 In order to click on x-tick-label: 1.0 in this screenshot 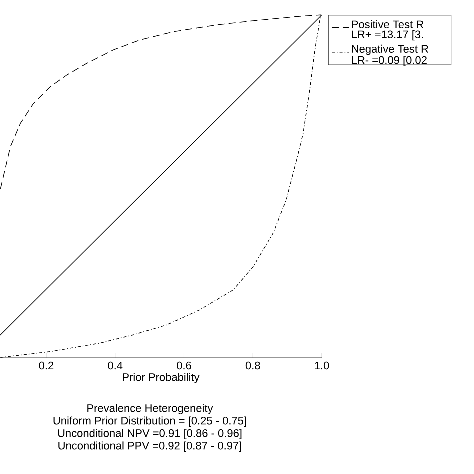, I will do `click(322, 366)`.